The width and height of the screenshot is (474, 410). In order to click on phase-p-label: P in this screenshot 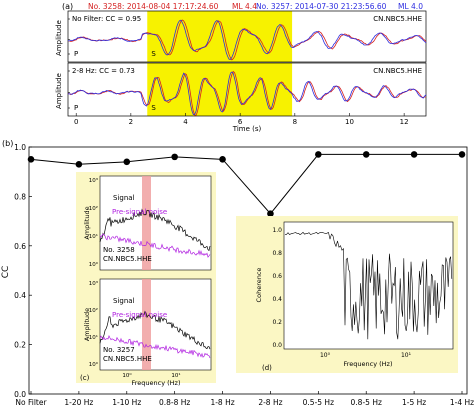, I will do `click(76, 54)`.